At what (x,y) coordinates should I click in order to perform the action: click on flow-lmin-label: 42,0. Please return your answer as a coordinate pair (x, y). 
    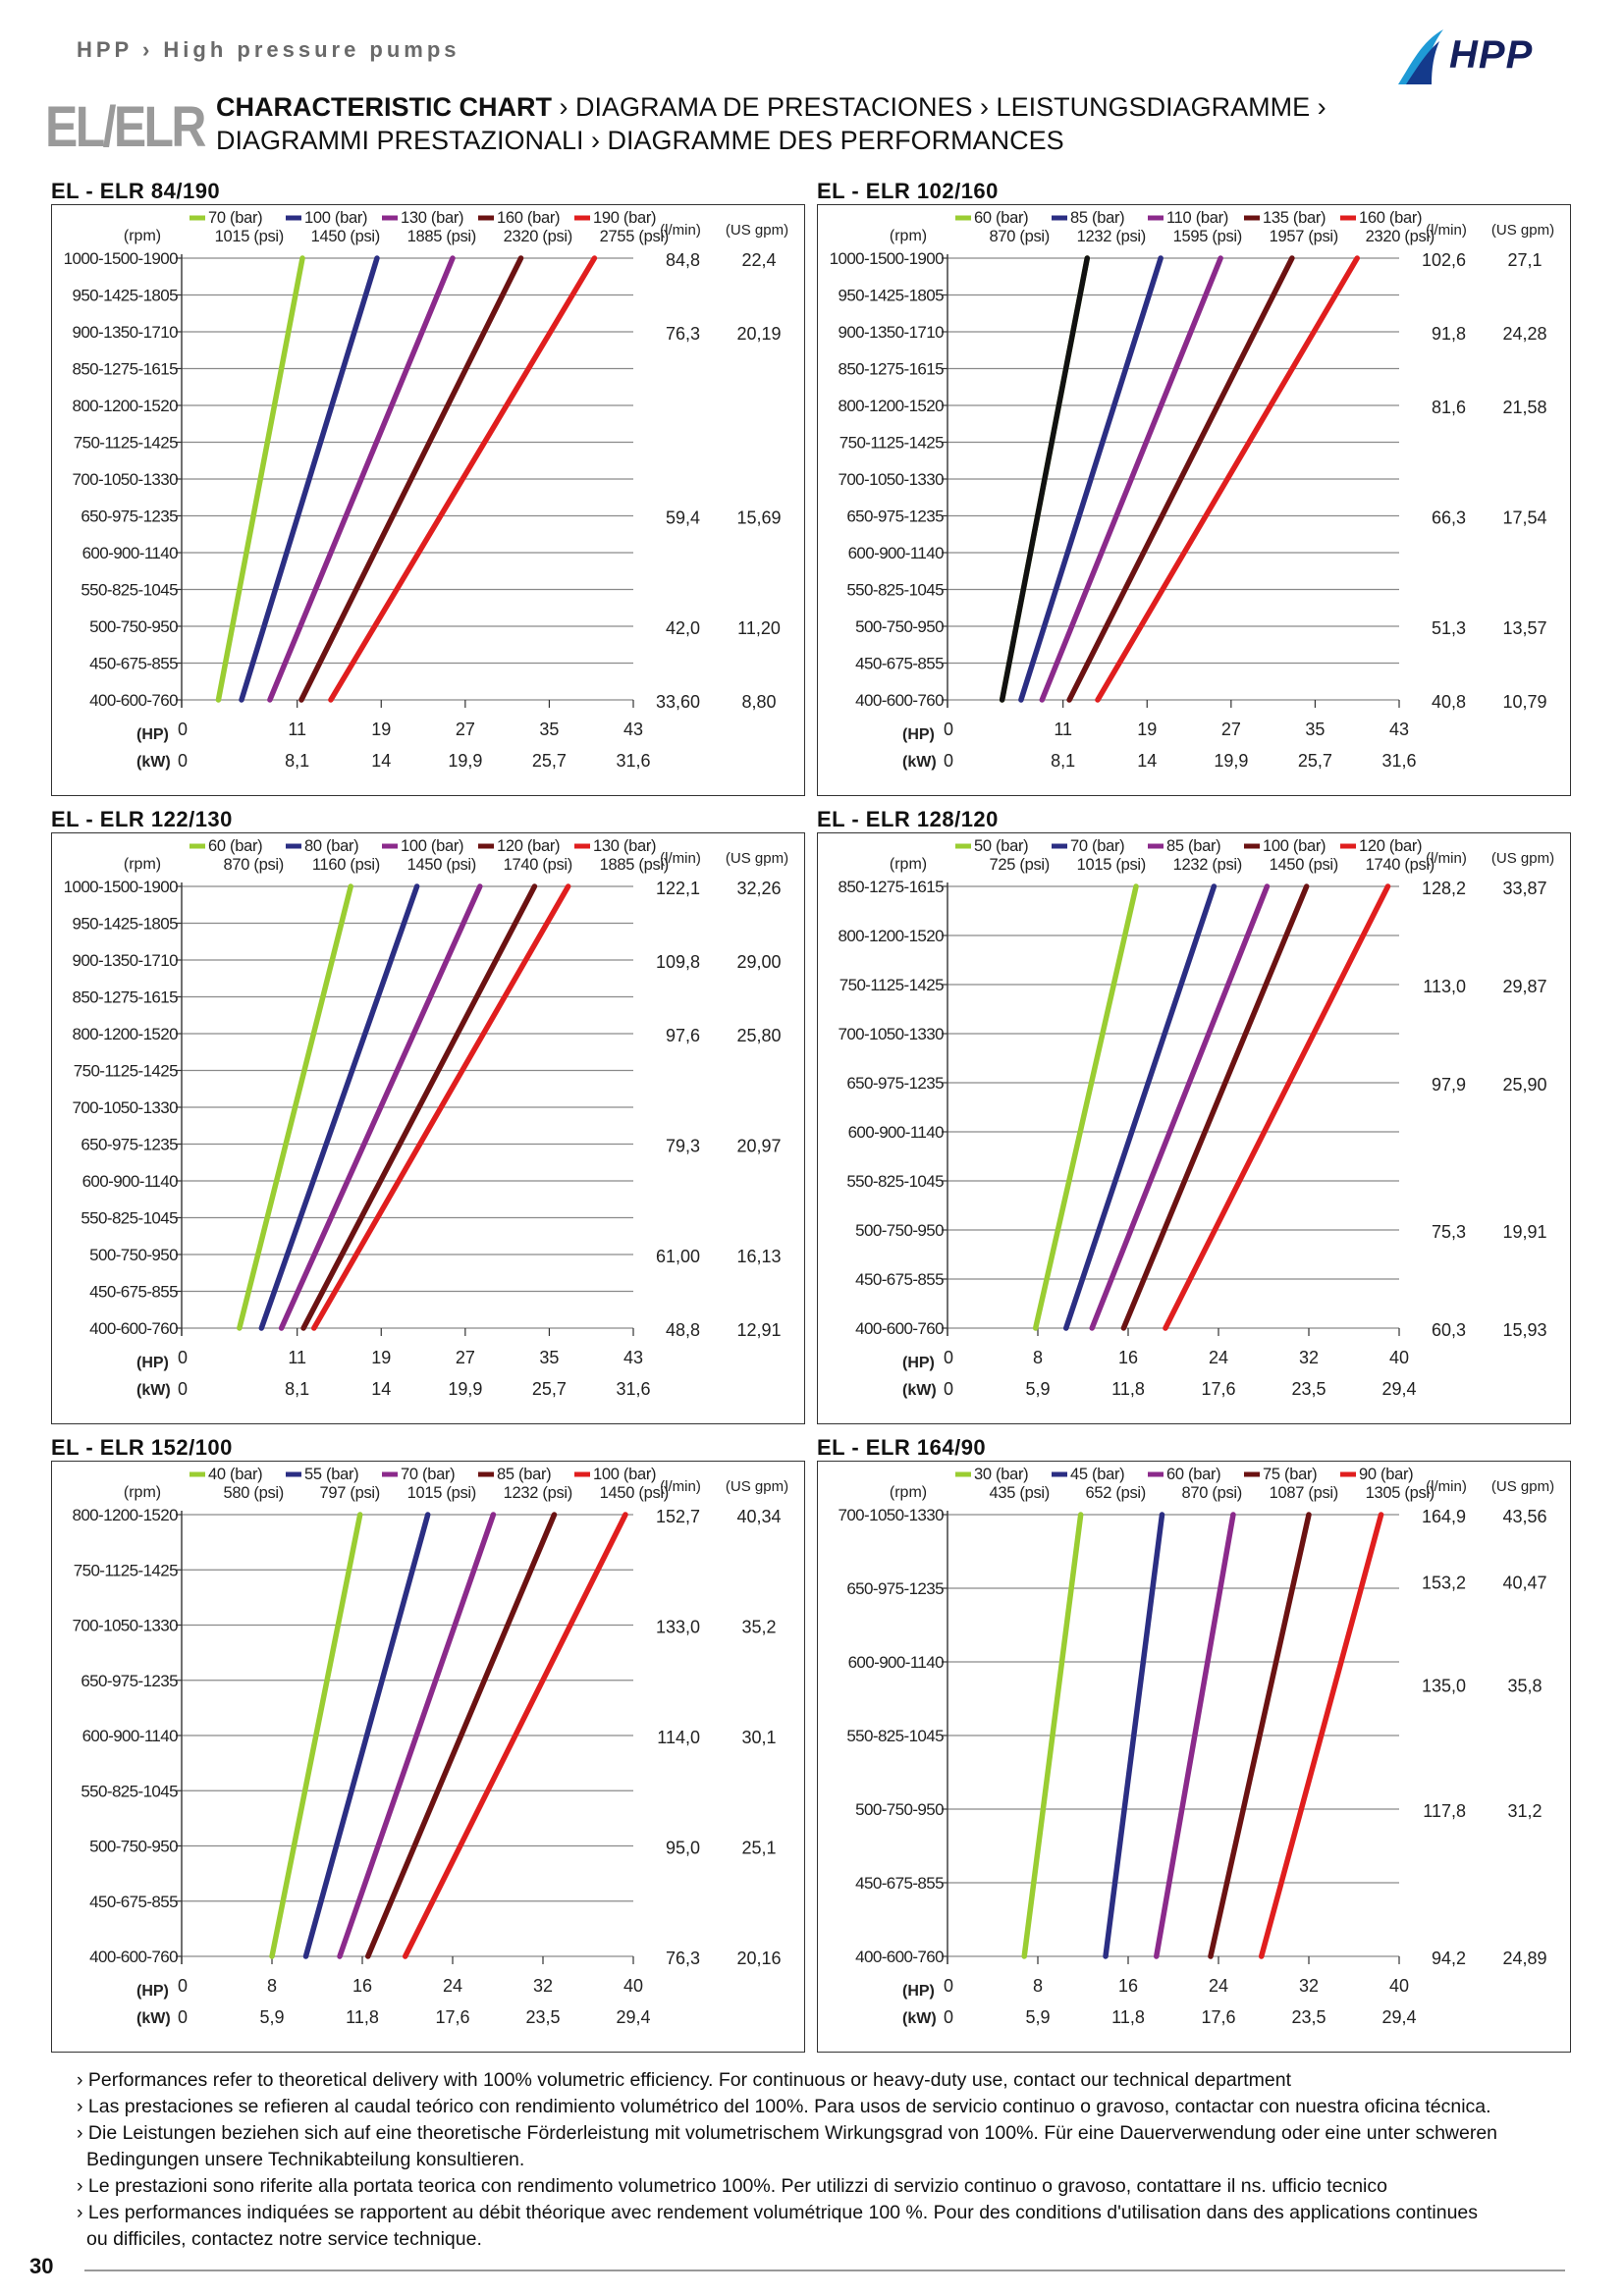
    Looking at the image, I should click on (683, 628).